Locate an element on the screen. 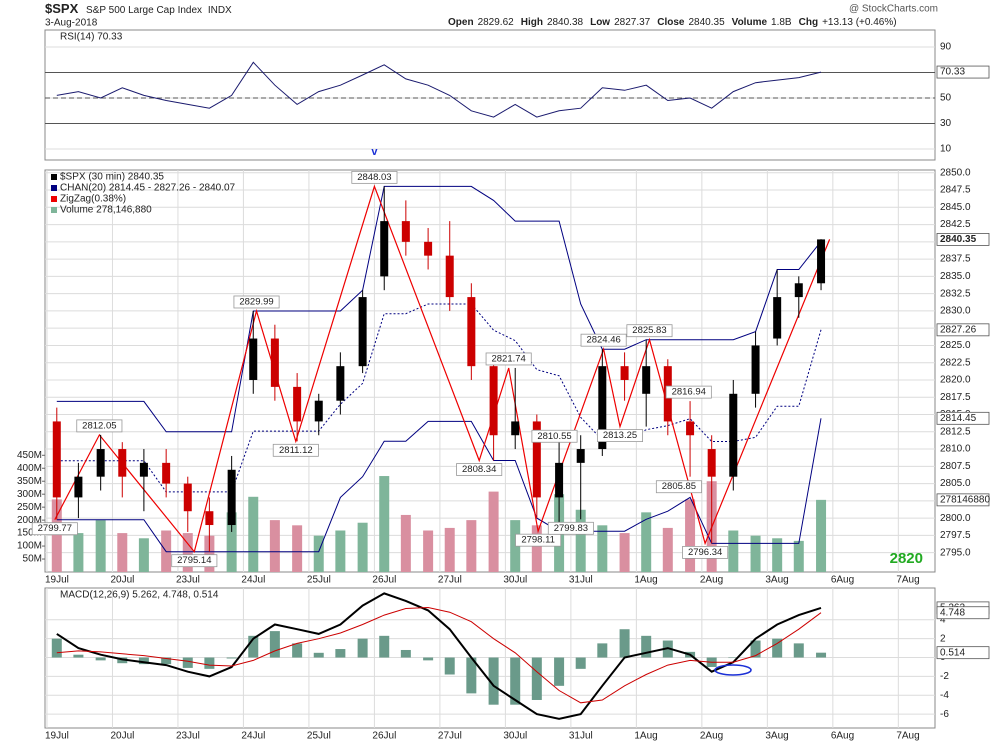  crossover-highlight is located at coordinates (733, 670).